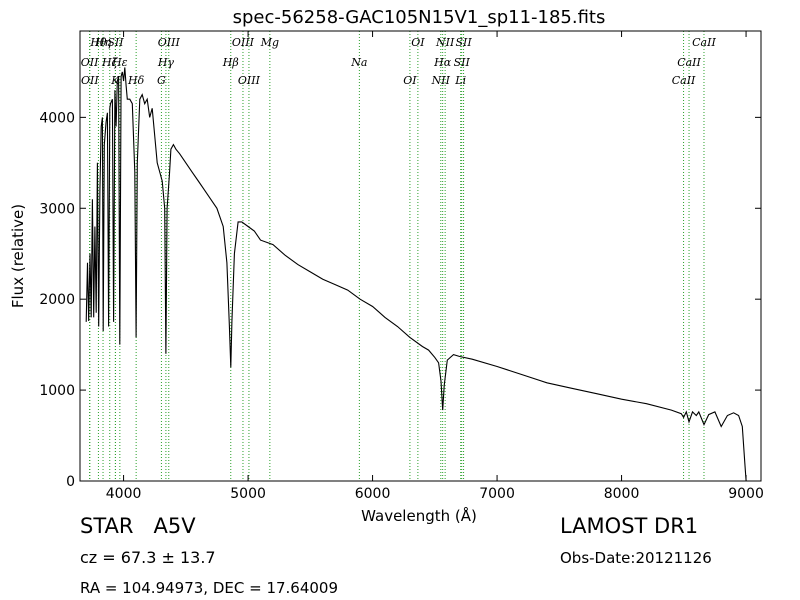  What do you see at coordinates (269, 42) in the screenshot?
I see `marker-label: Mg` at bounding box center [269, 42].